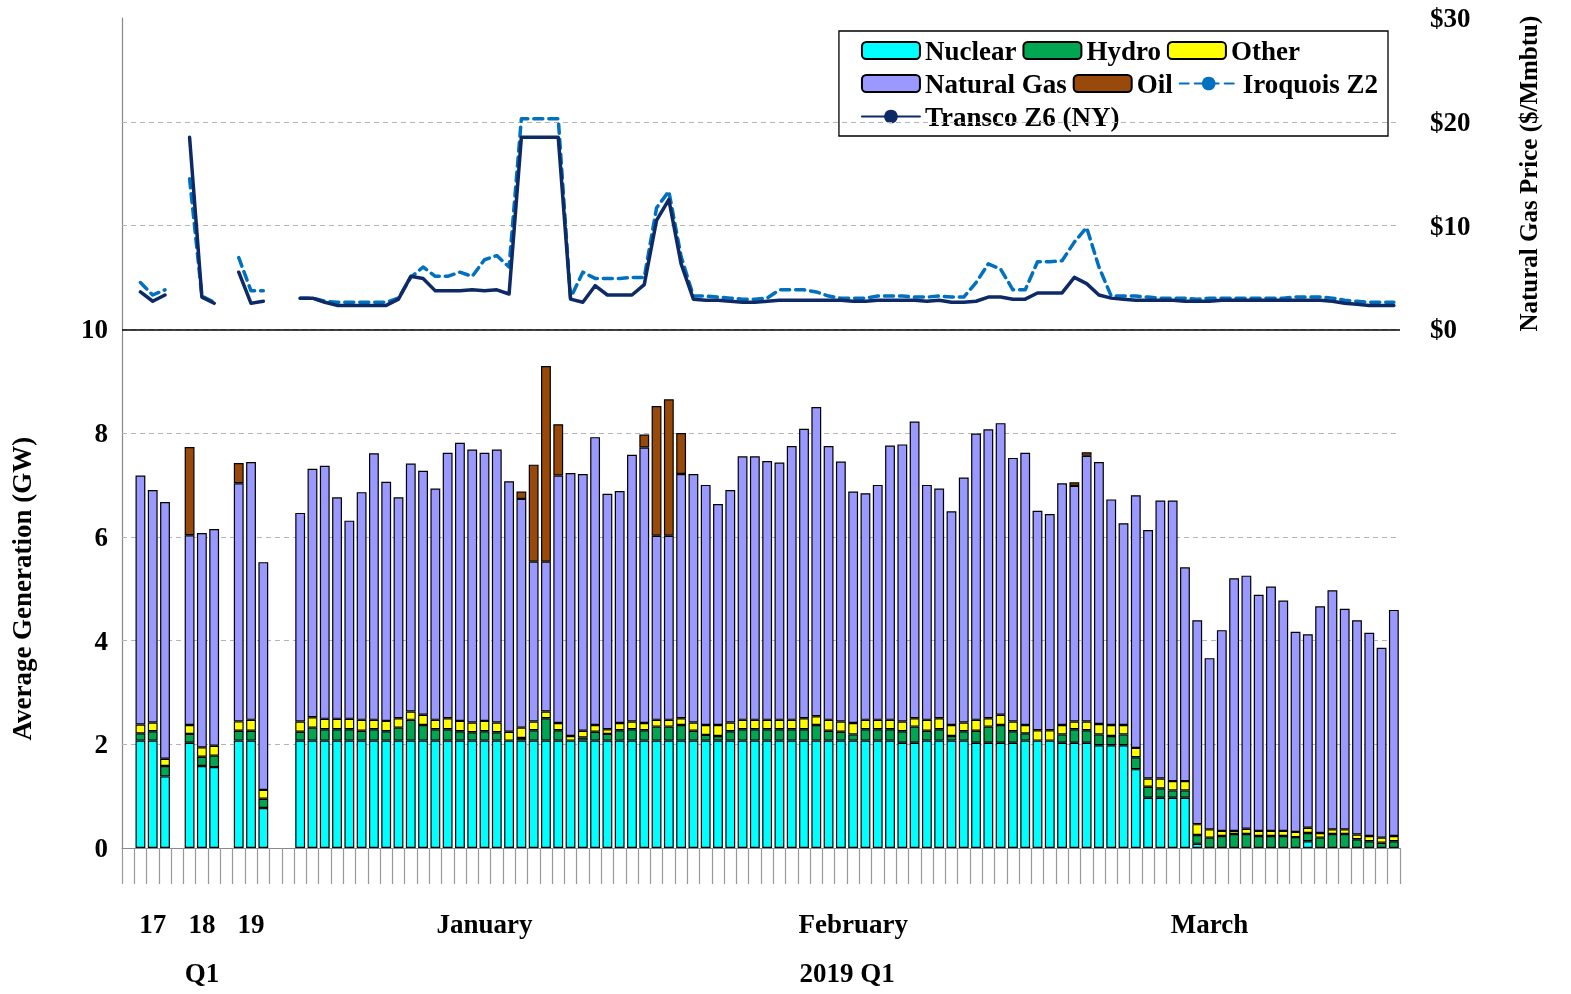 The height and width of the screenshot is (994, 1571). Describe the element at coordinates (101, 640) in the screenshot. I see `y-tick-label: 4` at that location.